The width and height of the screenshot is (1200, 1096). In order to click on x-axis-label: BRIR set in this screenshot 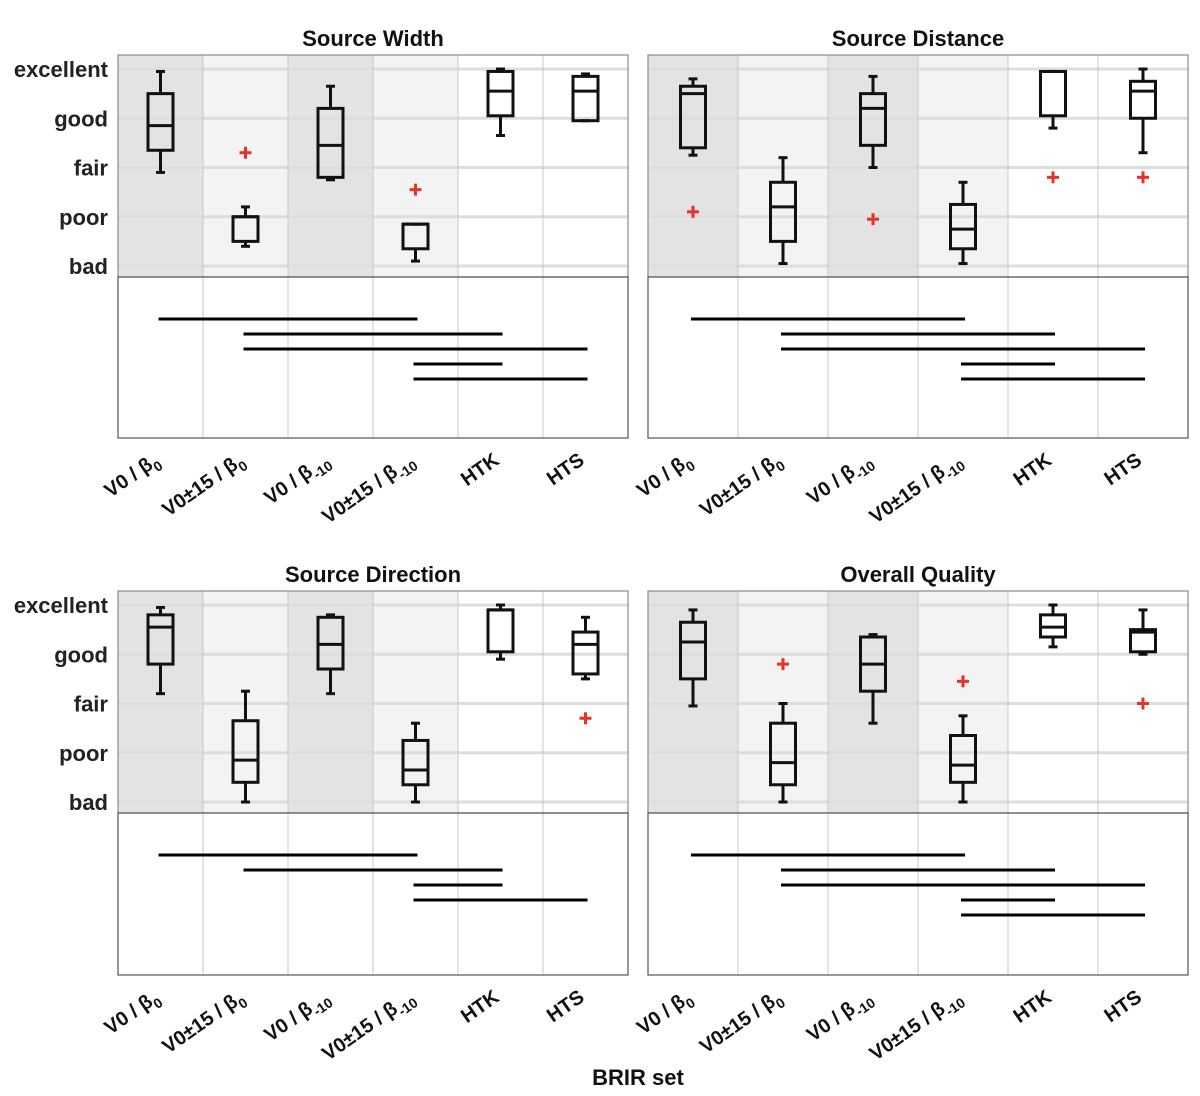, I will do `click(638, 1077)`.